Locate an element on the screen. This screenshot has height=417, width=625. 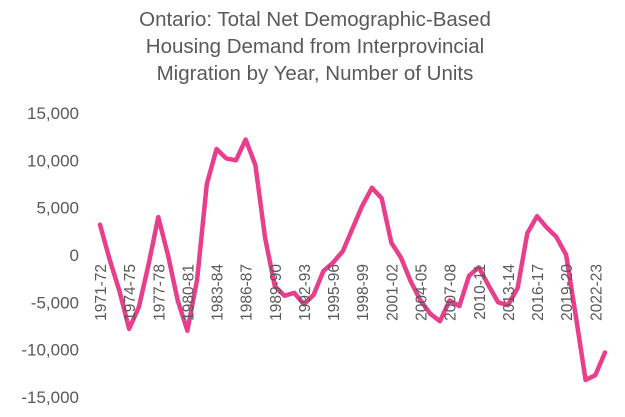
x-tick-label: 1995-96 is located at coordinates (334, 292).